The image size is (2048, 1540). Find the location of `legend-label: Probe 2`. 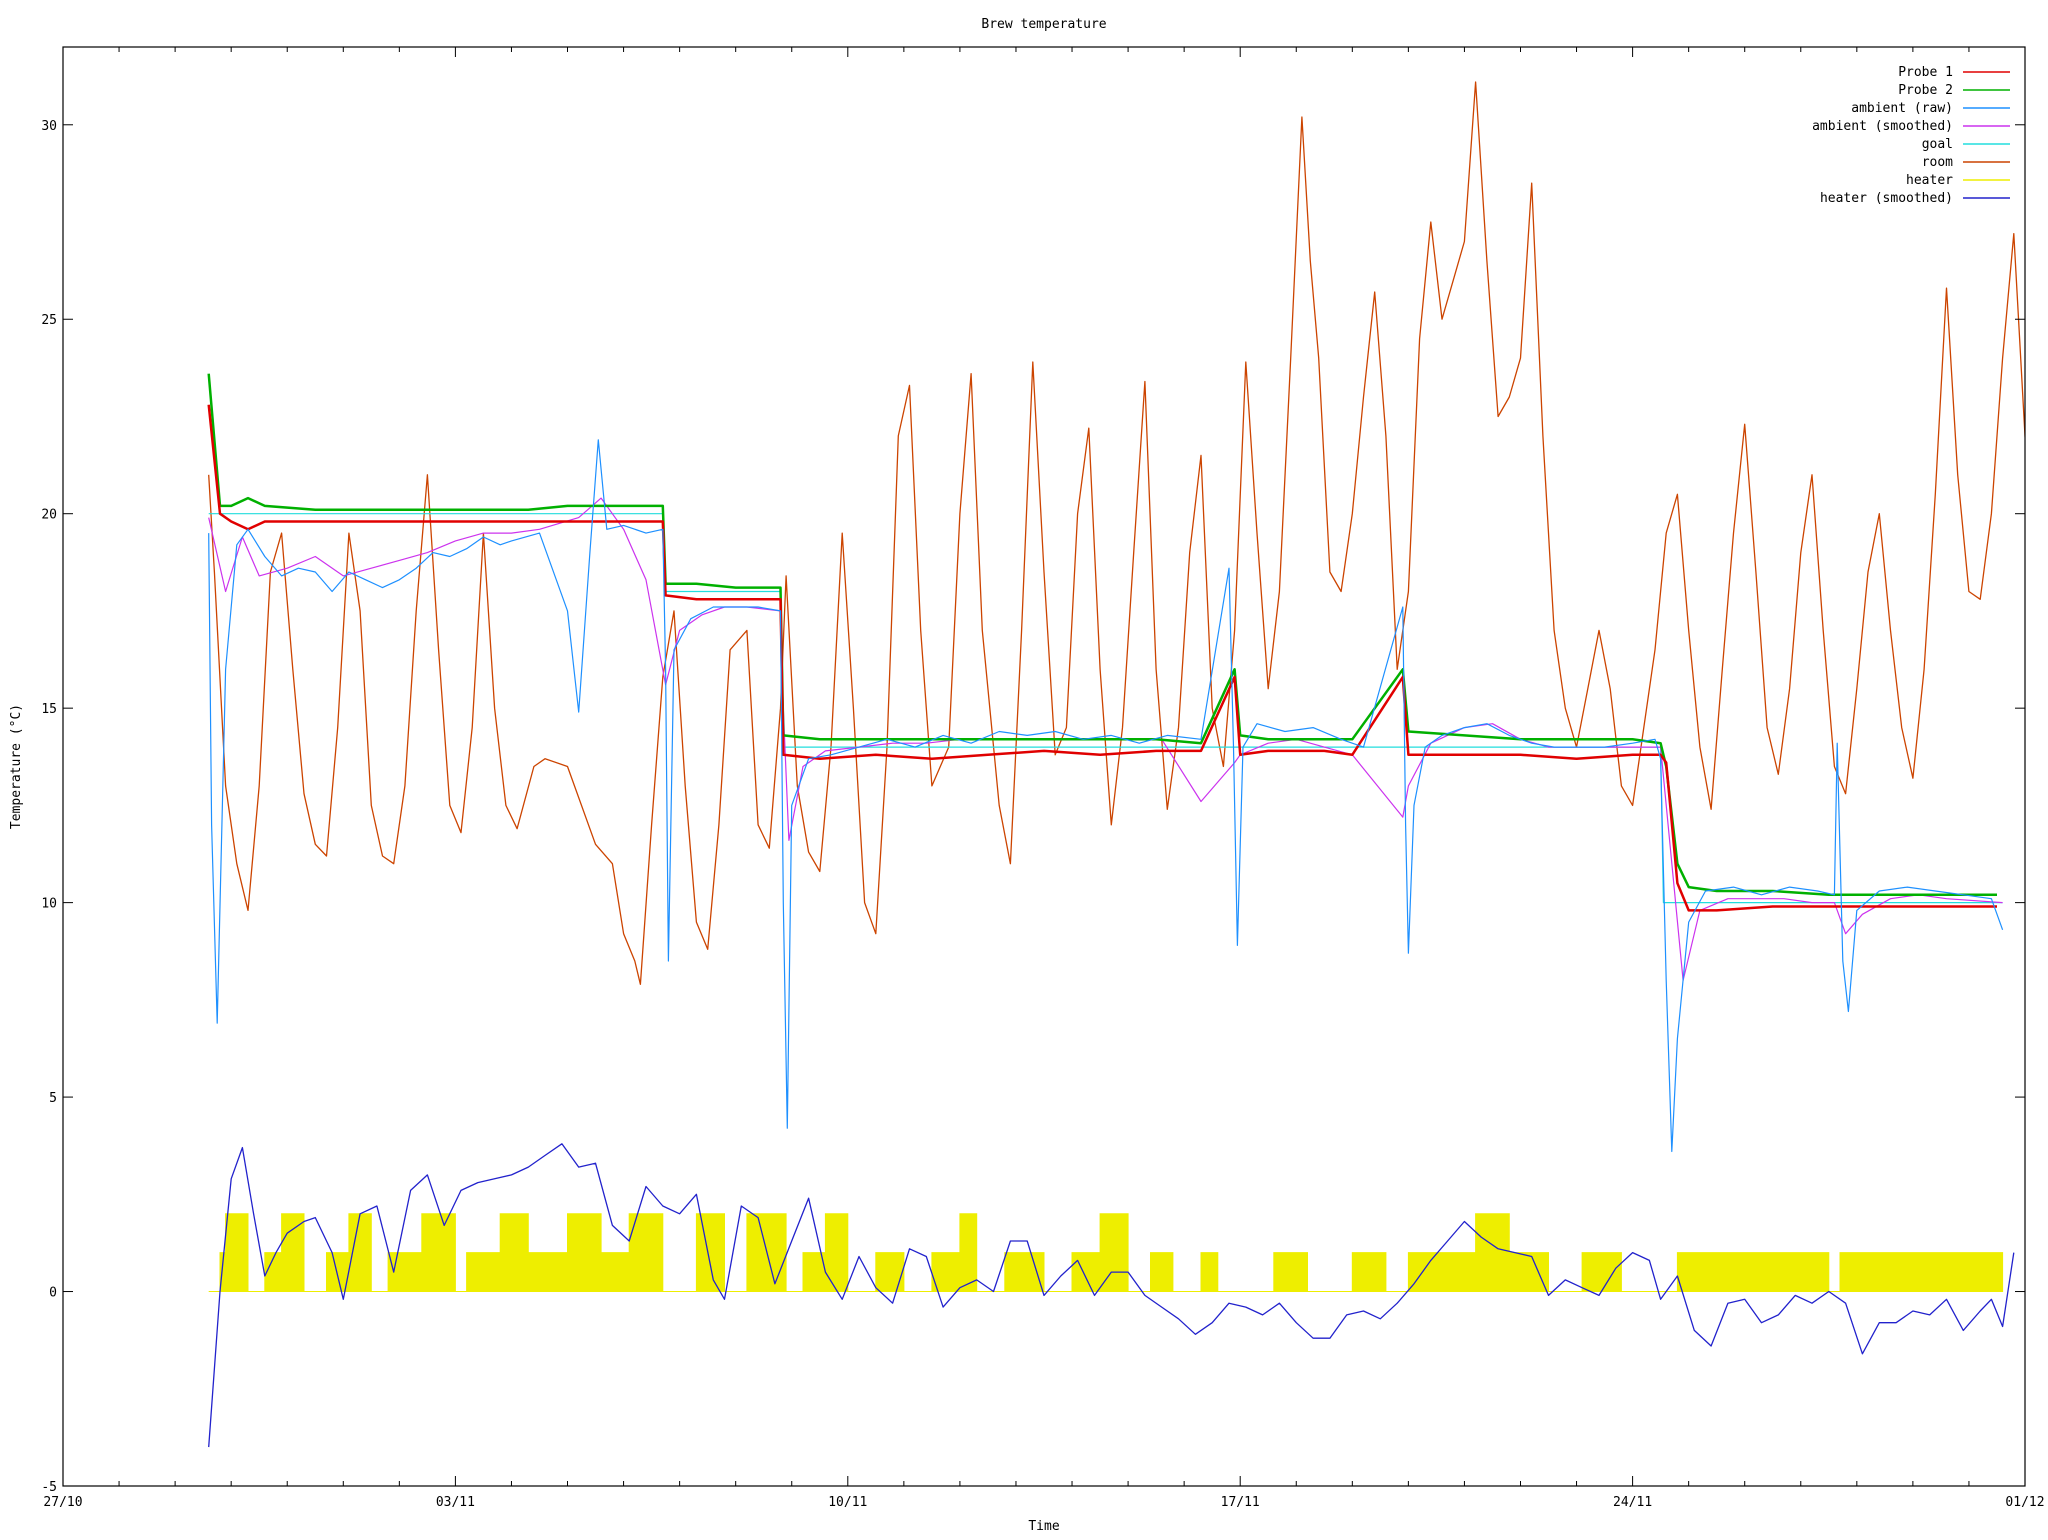

legend-label: Probe 2 is located at coordinates (1925, 90).